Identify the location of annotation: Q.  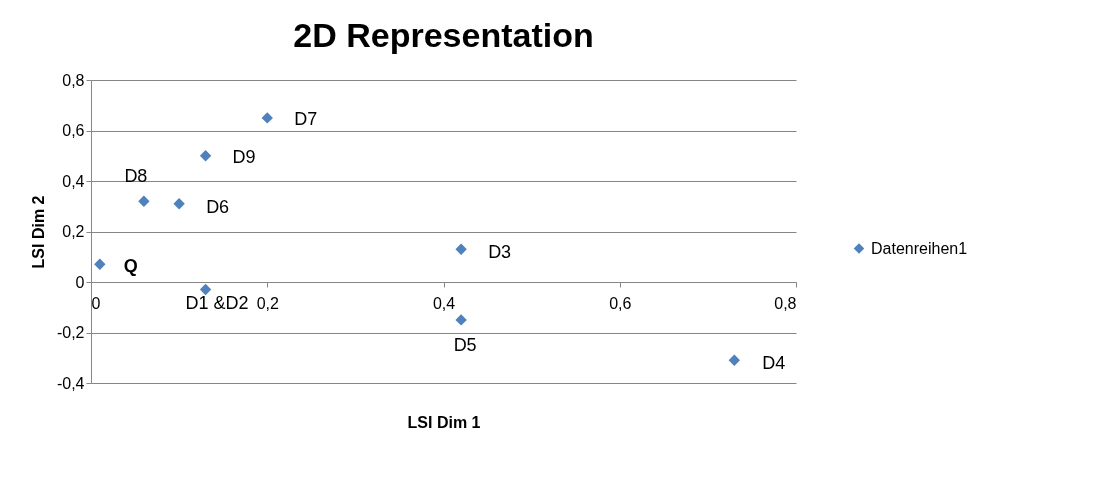
(130, 266).